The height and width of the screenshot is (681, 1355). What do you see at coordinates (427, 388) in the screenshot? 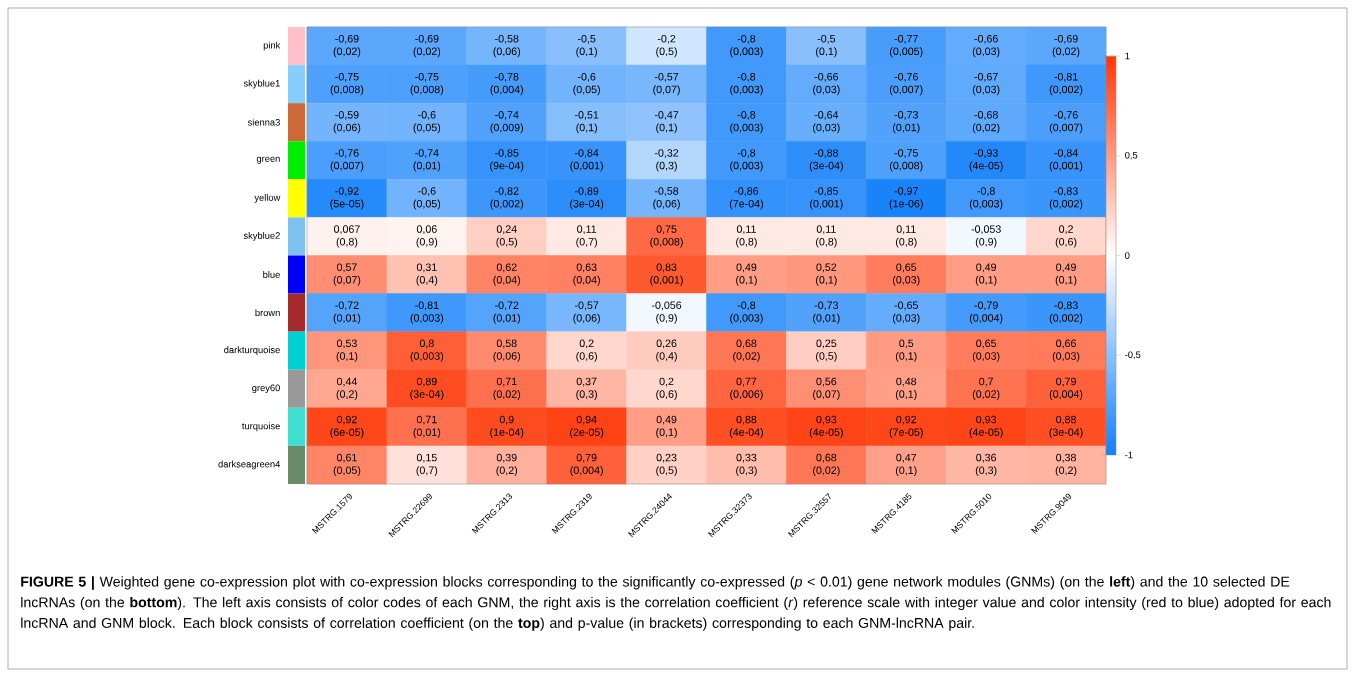
I see `data-label: 0,89 (3e-04)` at bounding box center [427, 388].